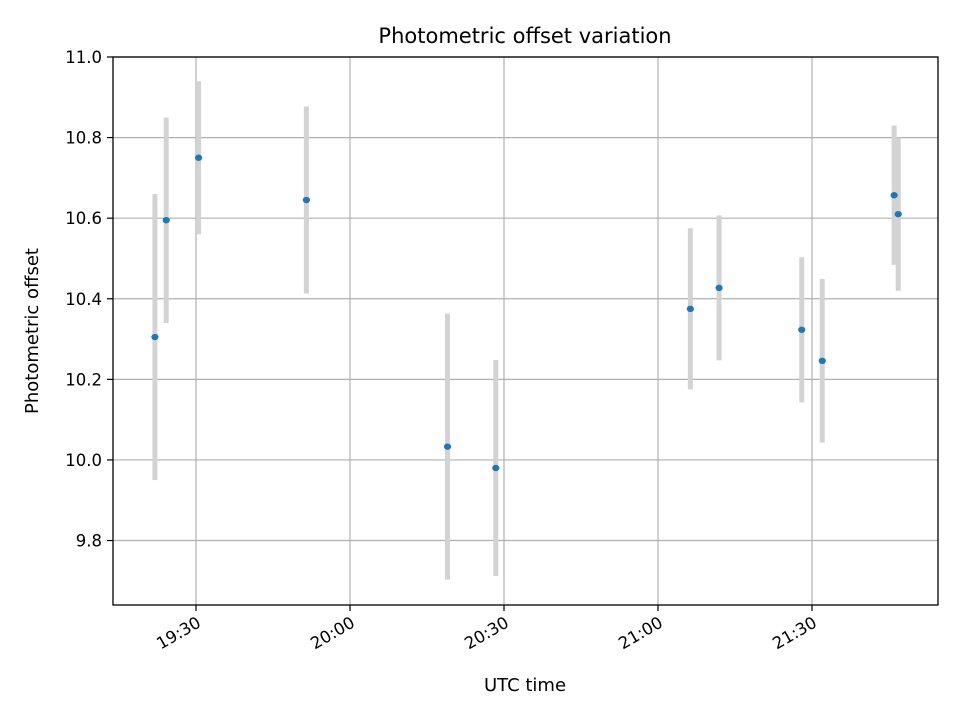 The image size is (960, 720). I want to click on x-tick-label: 21:30, so click(794, 633).